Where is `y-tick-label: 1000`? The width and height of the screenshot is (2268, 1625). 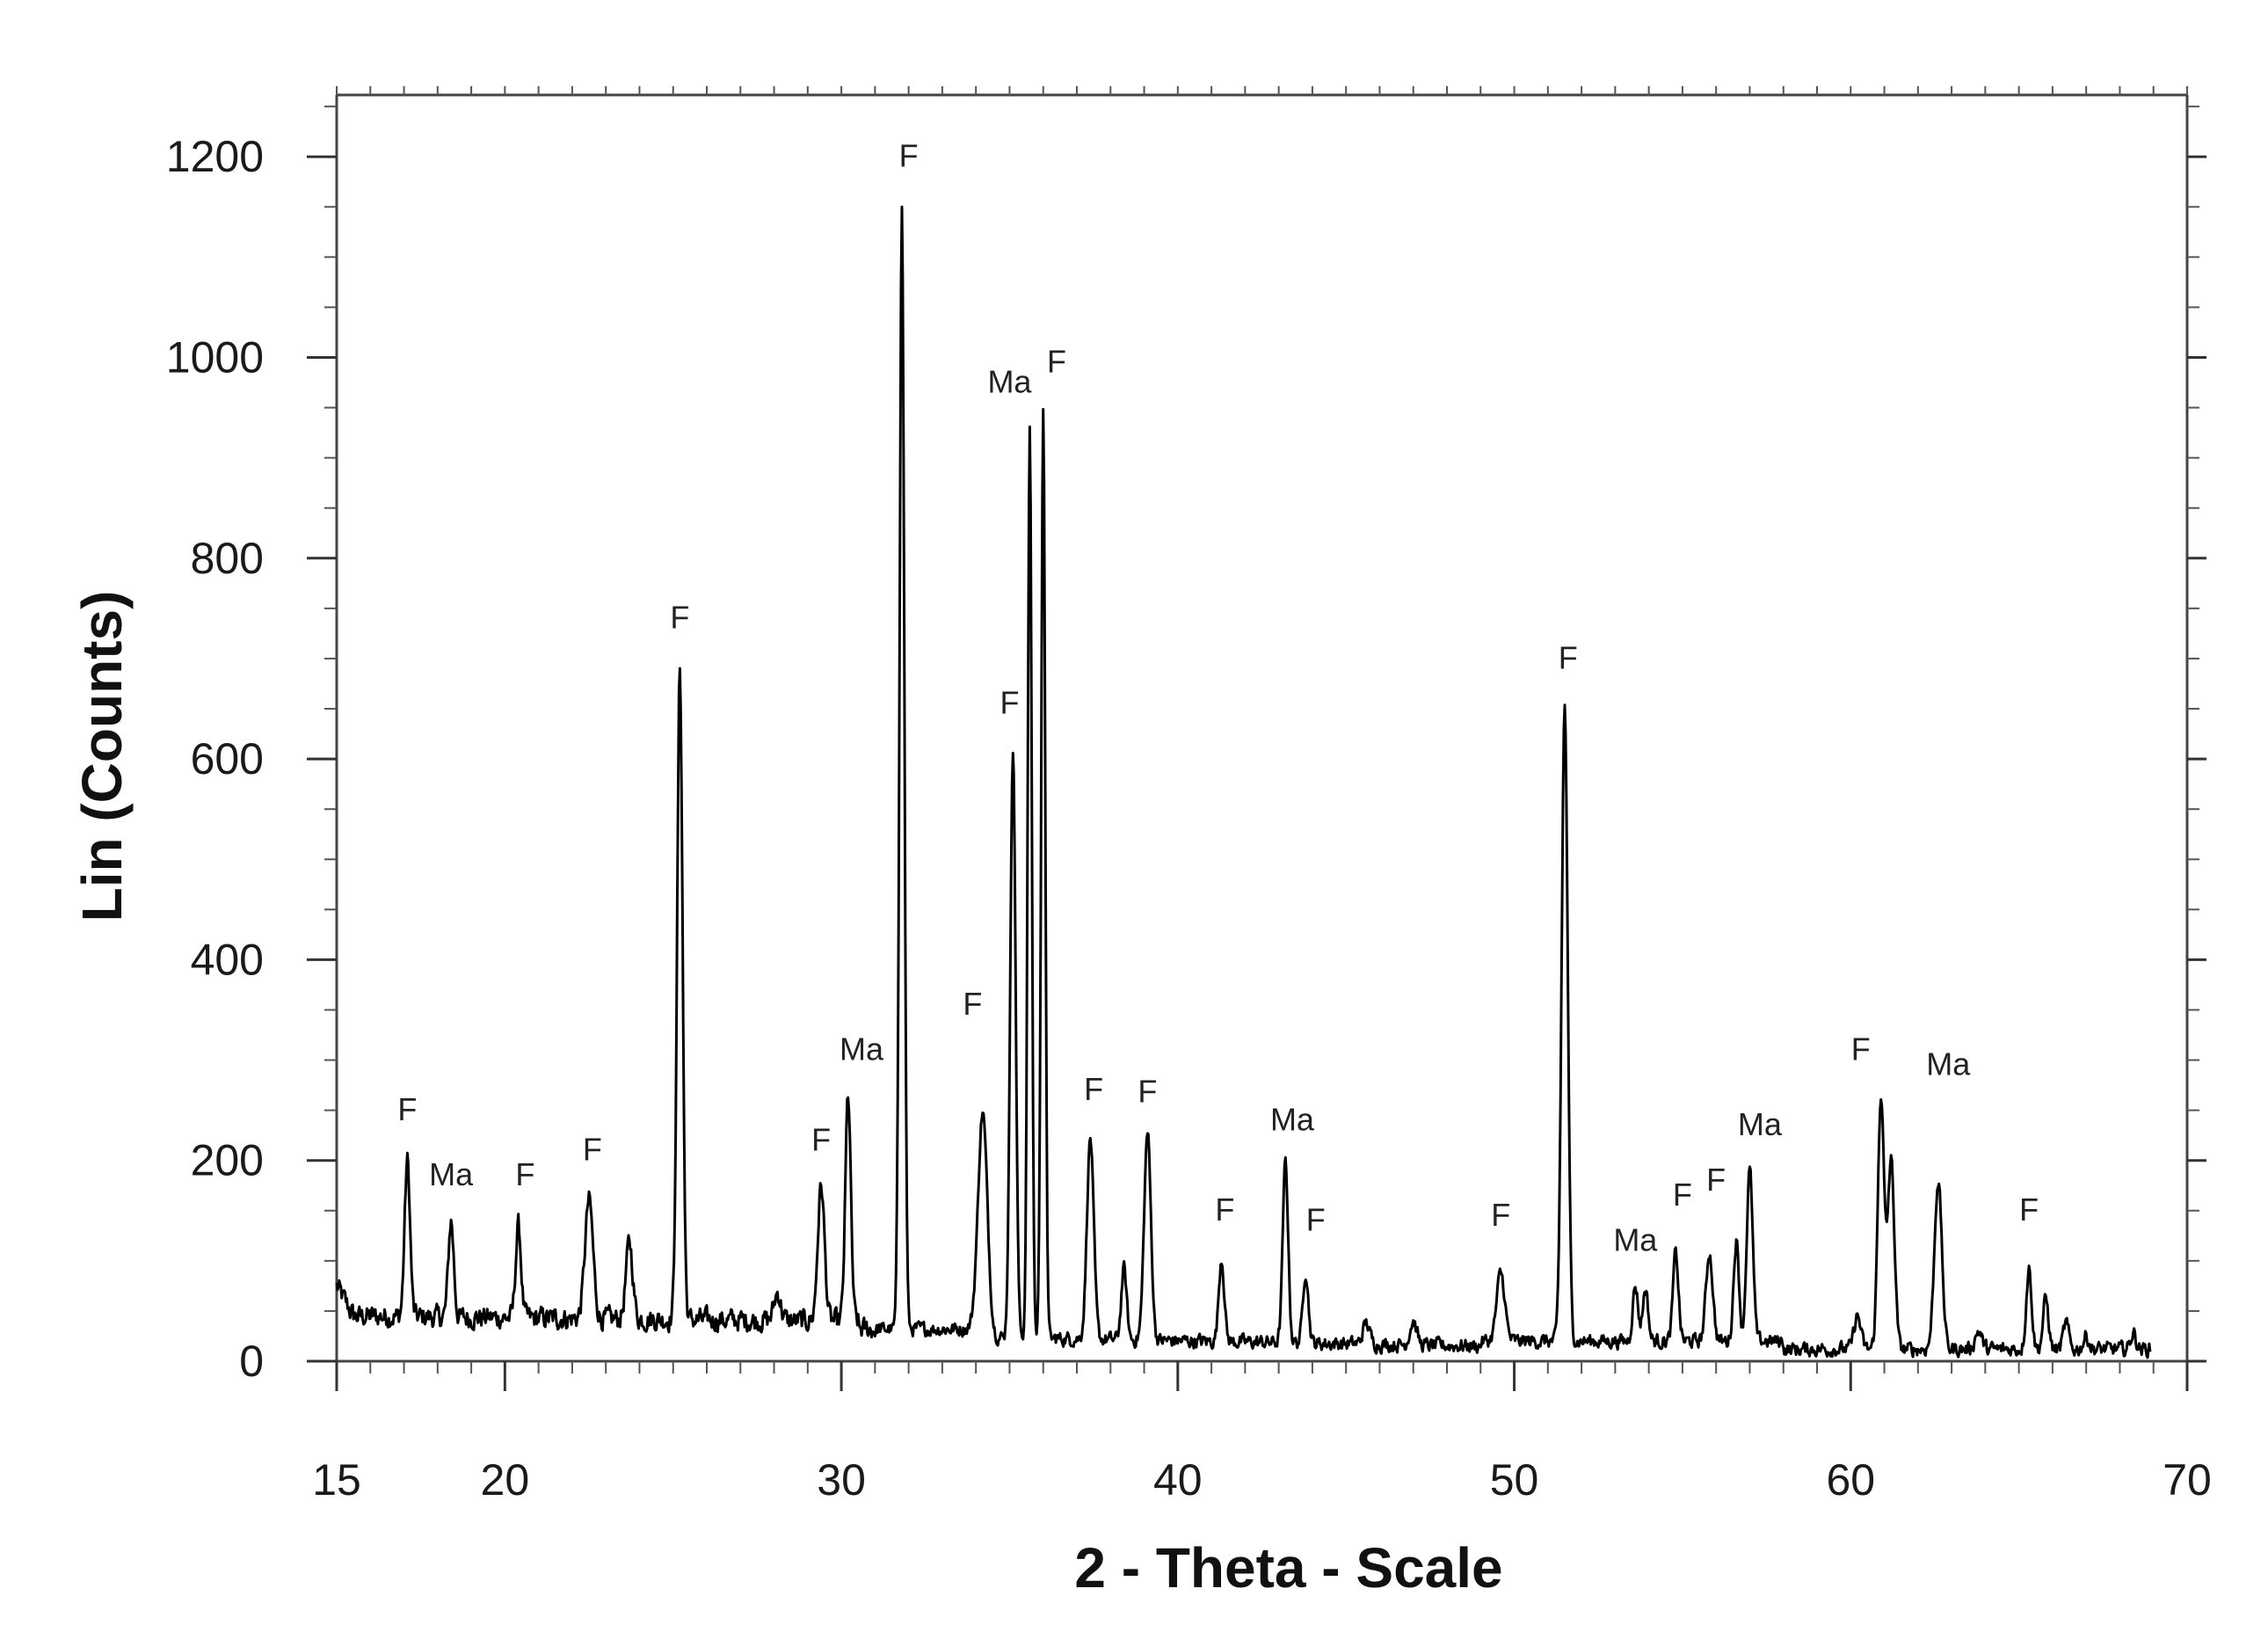 y-tick-label: 1000 is located at coordinates (215, 358).